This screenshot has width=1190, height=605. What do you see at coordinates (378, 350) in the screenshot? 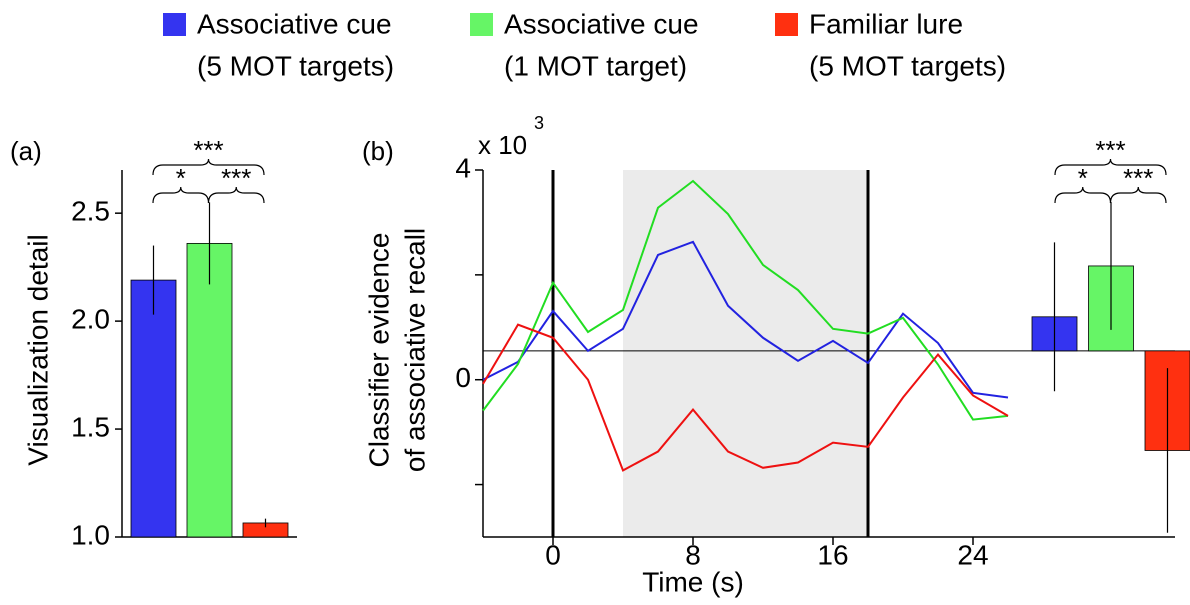
I see `y-axis-label: Classifier evidence` at bounding box center [378, 350].